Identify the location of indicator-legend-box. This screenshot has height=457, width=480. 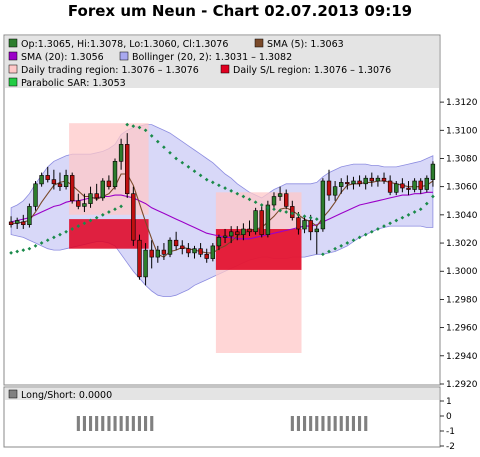
(222, 394).